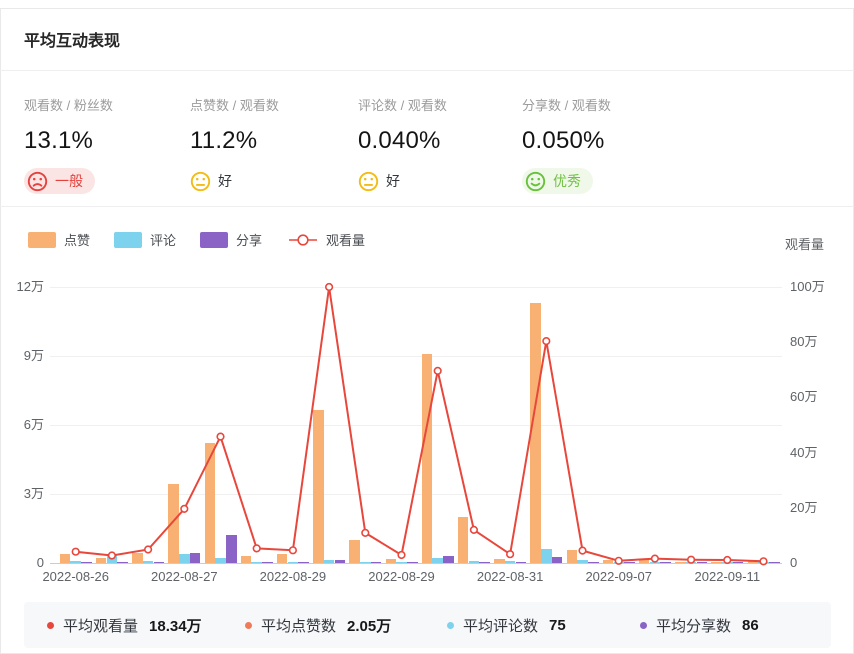  What do you see at coordinates (427, 206) in the screenshot?
I see `section-divider` at bounding box center [427, 206].